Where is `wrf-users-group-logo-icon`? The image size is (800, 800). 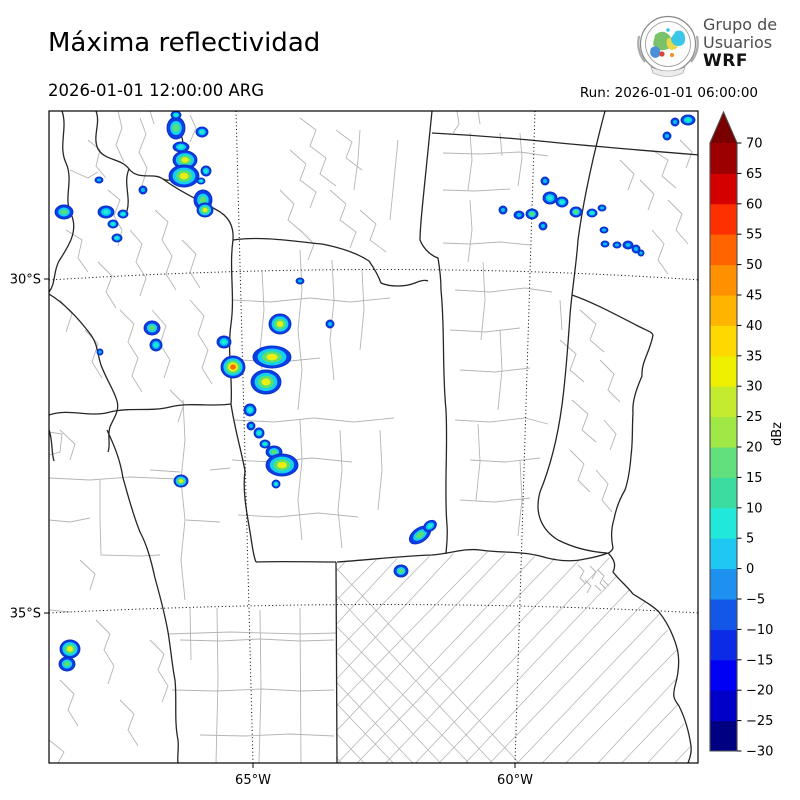
wrf-users-group-logo-icon is located at coordinates (668, 46).